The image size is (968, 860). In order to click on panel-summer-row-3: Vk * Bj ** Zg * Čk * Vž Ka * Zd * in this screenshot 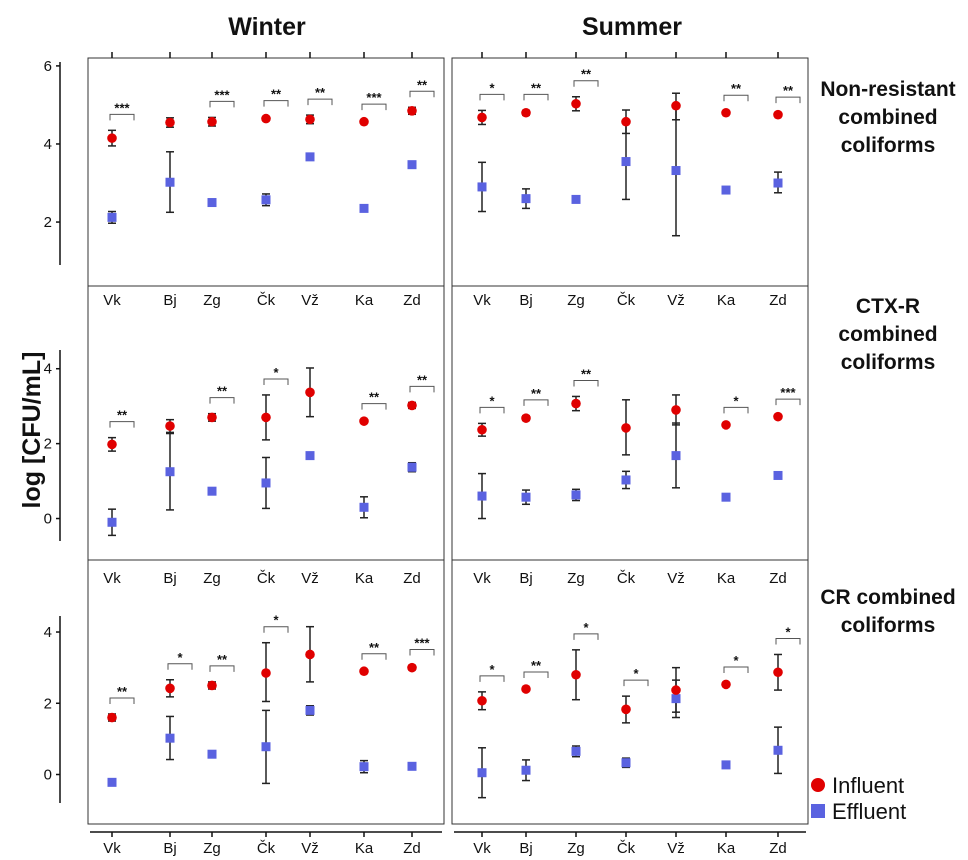, I will do `click(630, 708)`.